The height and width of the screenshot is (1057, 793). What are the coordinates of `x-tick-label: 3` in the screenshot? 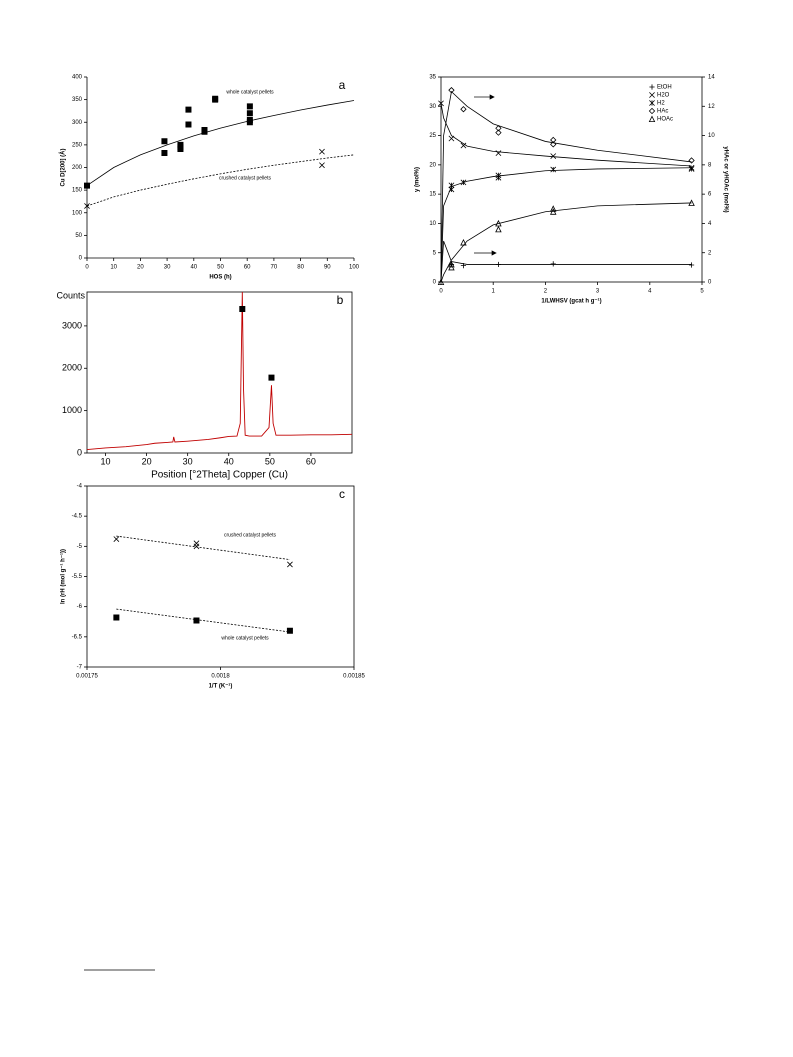 It's located at (598, 292).